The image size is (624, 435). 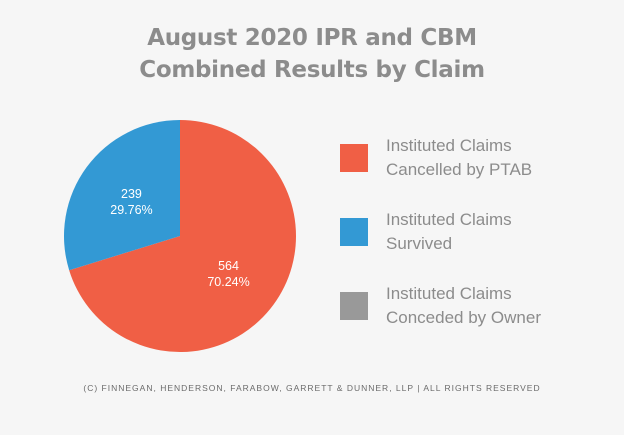 I want to click on legend-swatch-cancelled, so click(x=354, y=158).